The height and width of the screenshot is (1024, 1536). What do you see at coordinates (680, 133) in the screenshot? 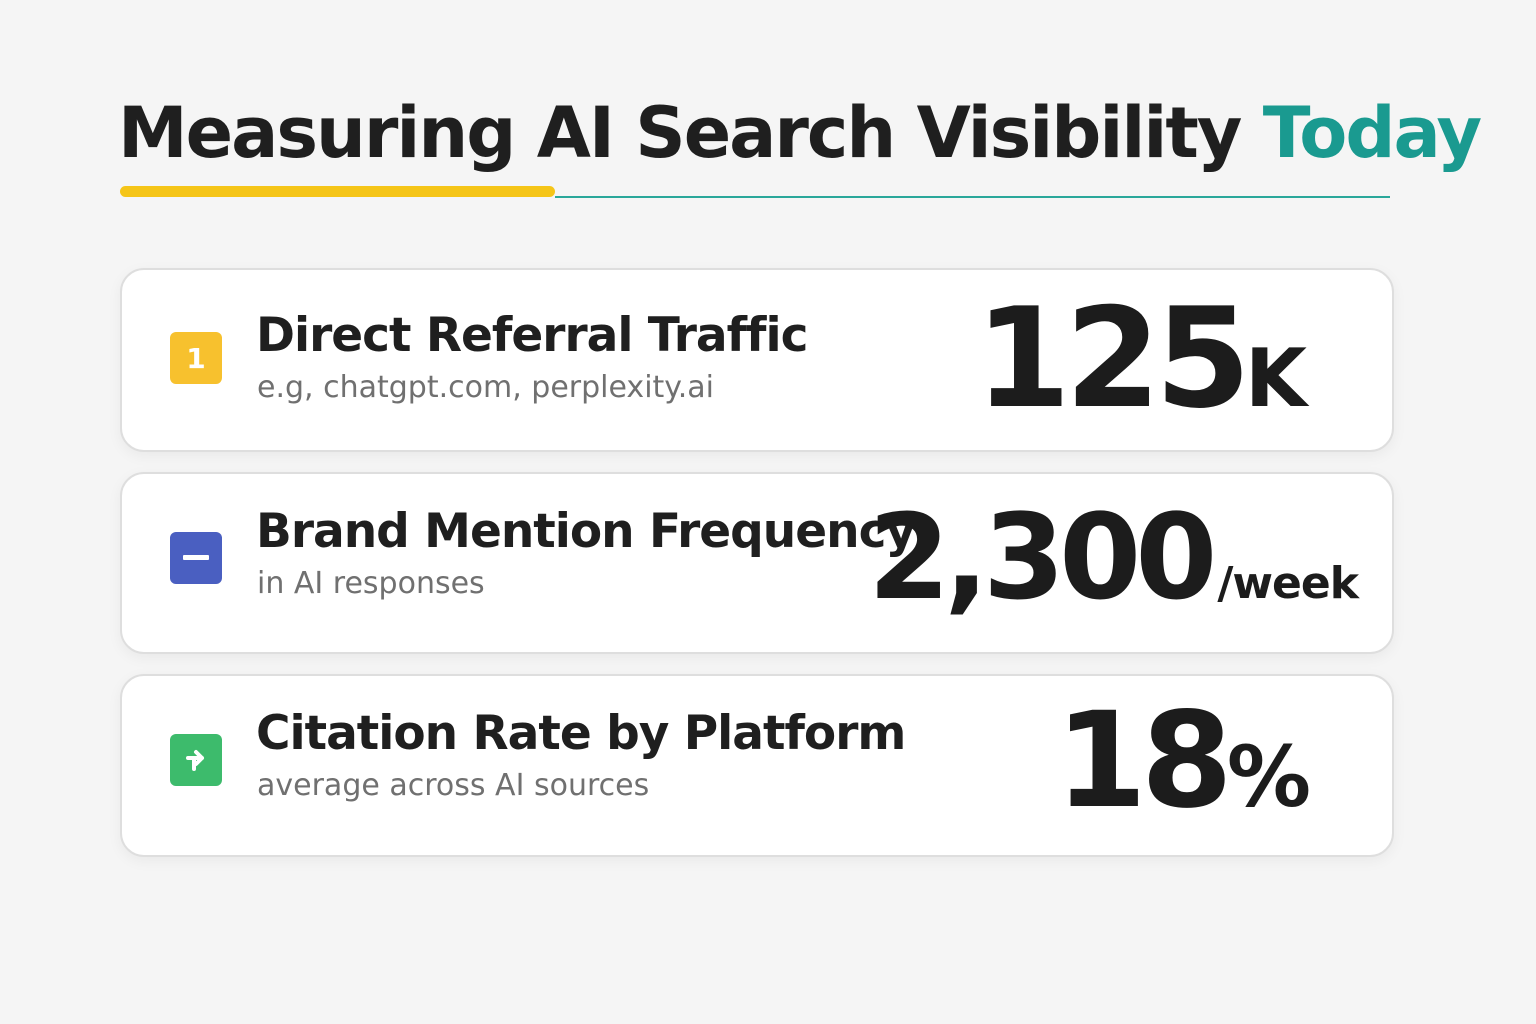
I see `title-text: Measuring AI Search Visibility` at bounding box center [680, 133].